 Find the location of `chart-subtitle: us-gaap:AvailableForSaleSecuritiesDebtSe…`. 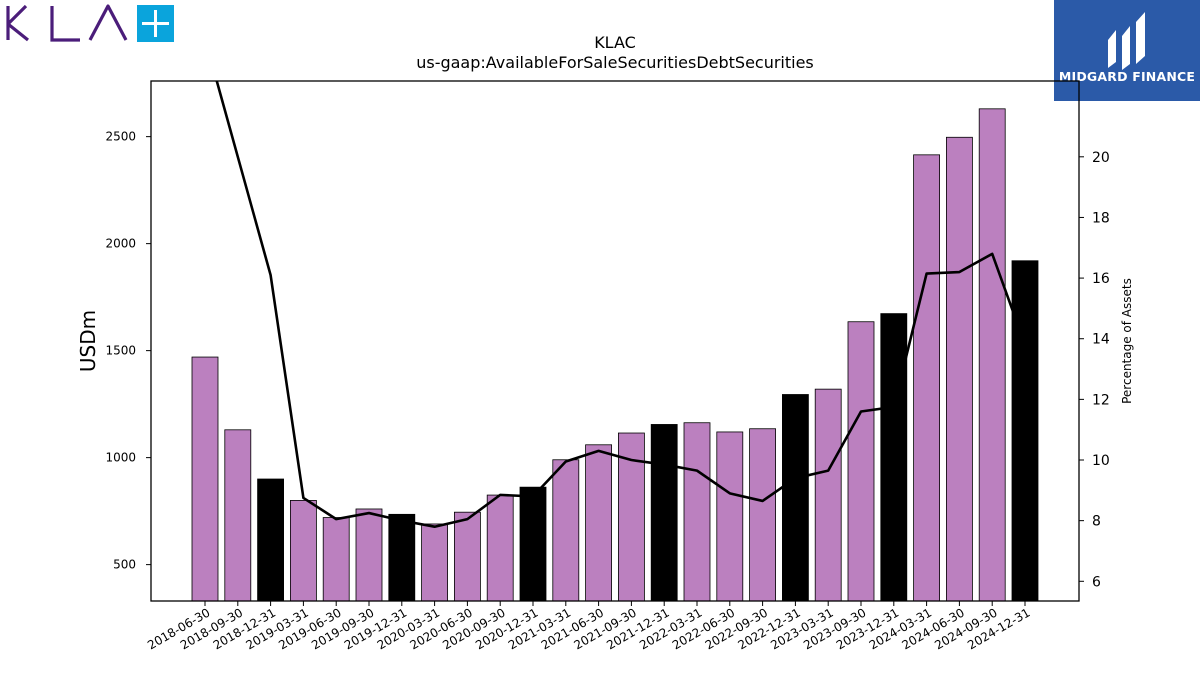

chart-subtitle: us-gaap:AvailableForSaleSecuritiesDebtSe… is located at coordinates (615, 62).